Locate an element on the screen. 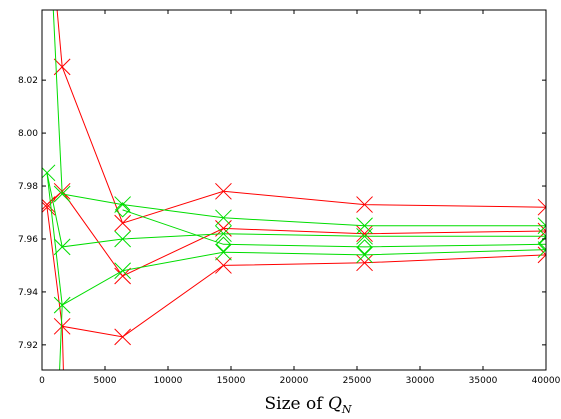 The height and width of the screenshot is (419, 561). y-tick-label: 7.94 is located at coordinates (28, 293).